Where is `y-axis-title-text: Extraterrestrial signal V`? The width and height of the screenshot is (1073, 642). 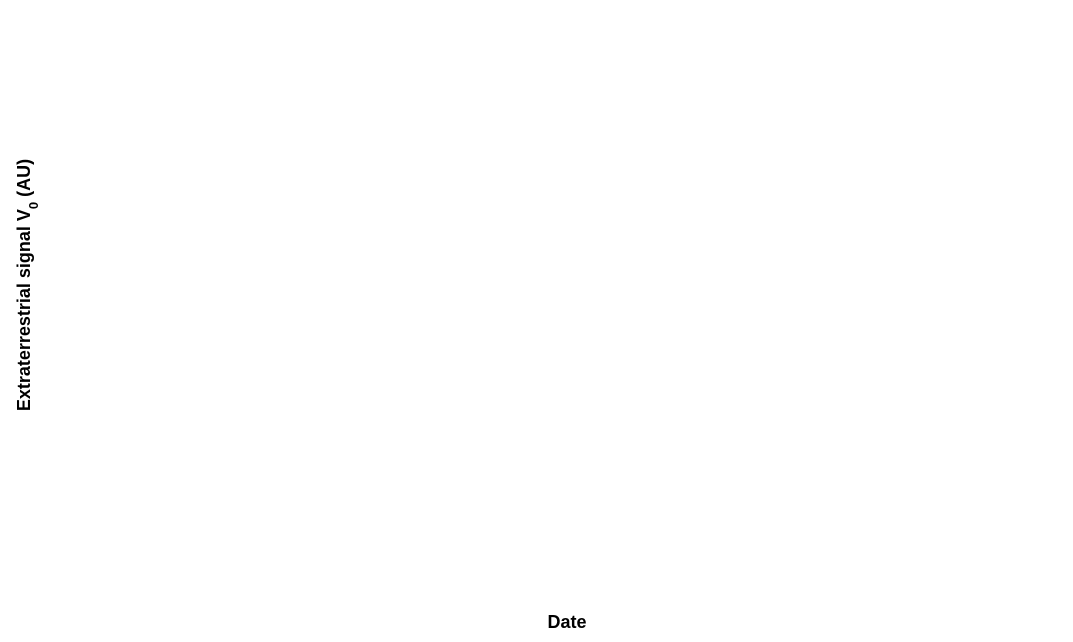 y-axis-title-text: Extraterrestrial signal V is located at coordinates (24, 310).